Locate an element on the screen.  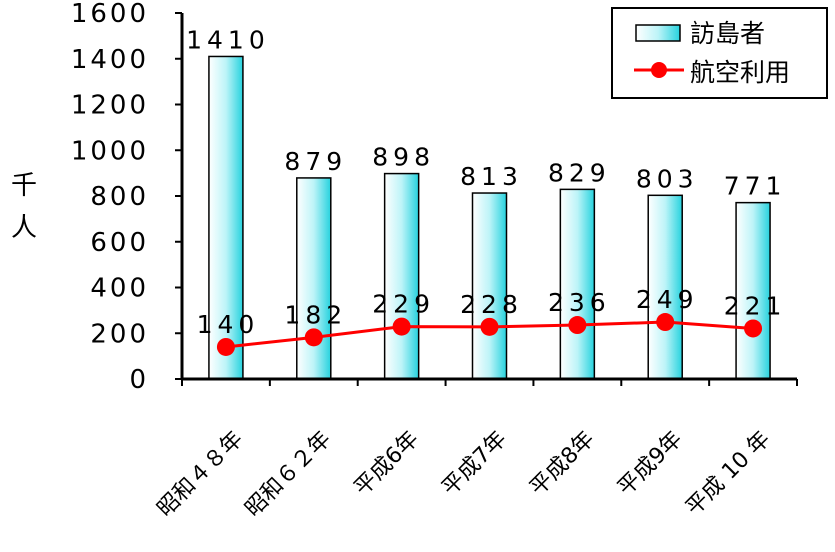
y-tick-label: 400 is located at coordinates (119, 289).